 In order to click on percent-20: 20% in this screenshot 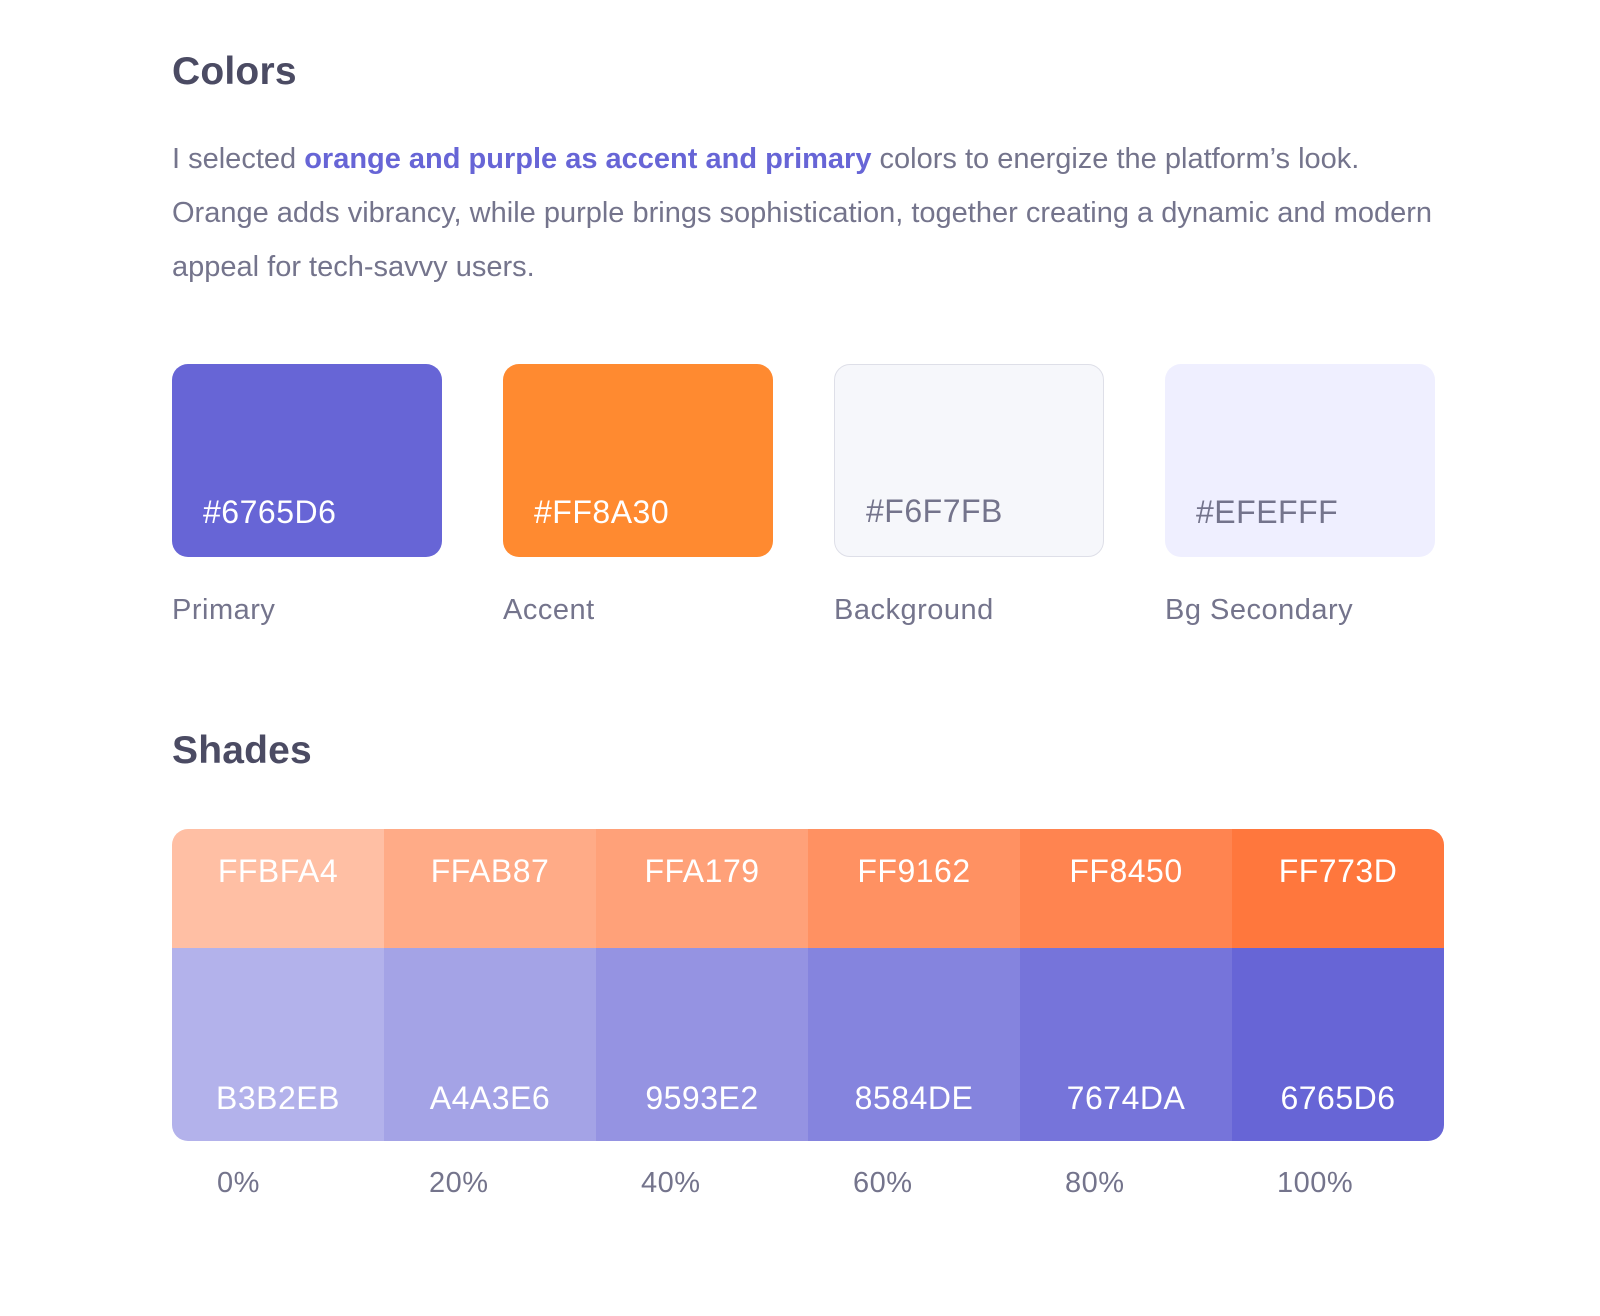, I will do `click(490, 1187)`.